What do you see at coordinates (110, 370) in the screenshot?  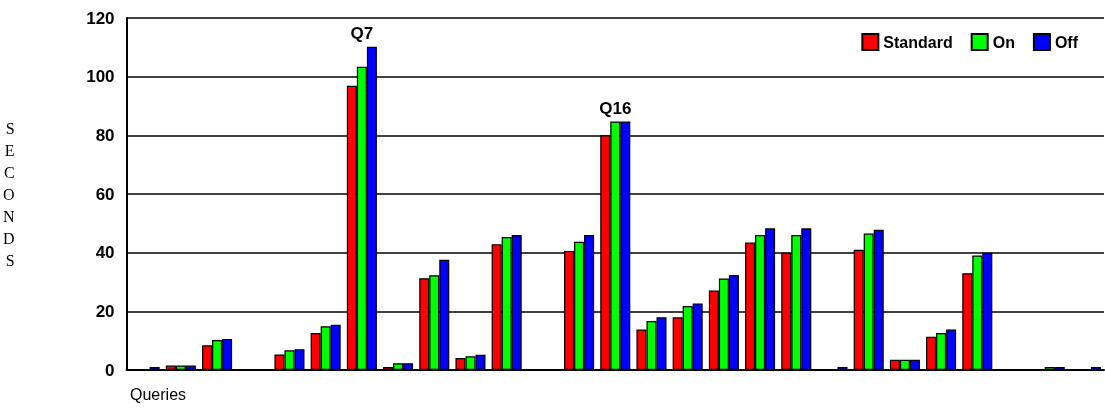 I see `y-tick-label: 0` at bounding box center [110, 370].